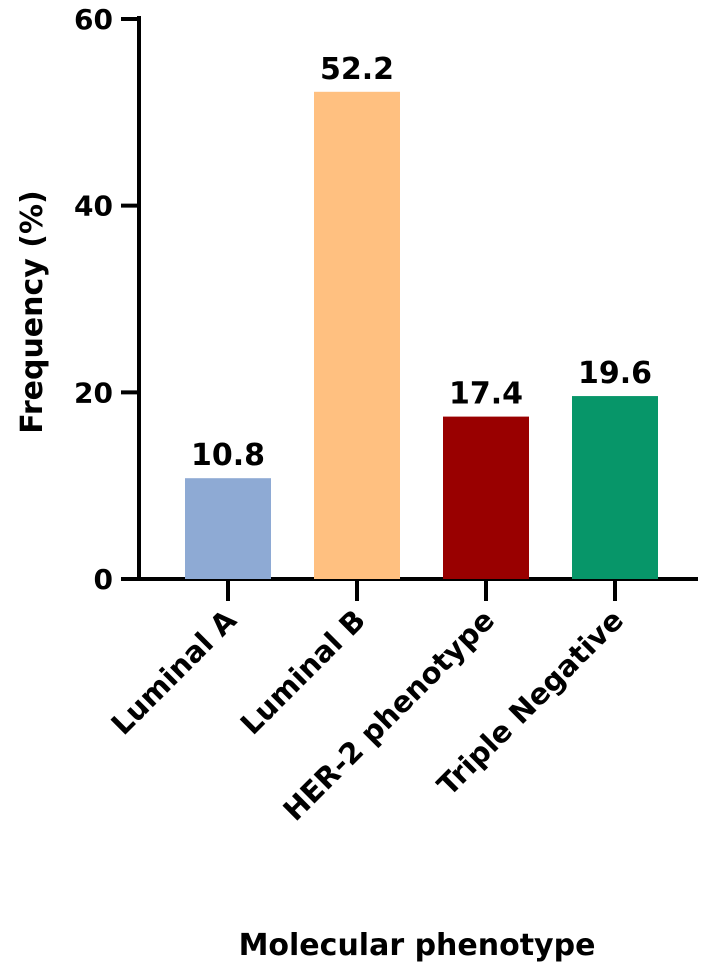  What do you see at coordinates (388, 715) in the screenshot?
I see `x-tick-label: HER-2 phenotype` at bounding box center [388, 715].